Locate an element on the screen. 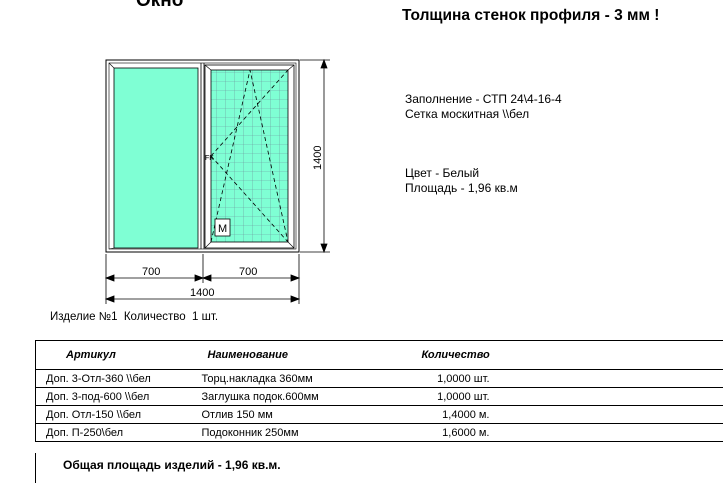 The height and width of the screenshot is (483, 723). area-text: Площадь - 1,96 кв.м is located at coordinates (461, 188).